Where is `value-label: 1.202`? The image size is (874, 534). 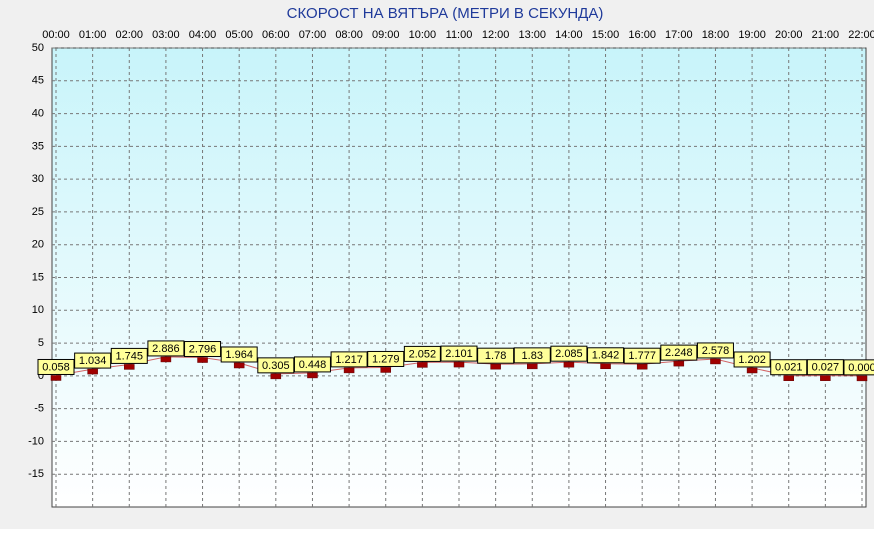
value-label: 1.202 is located at coordinates (752, 360).